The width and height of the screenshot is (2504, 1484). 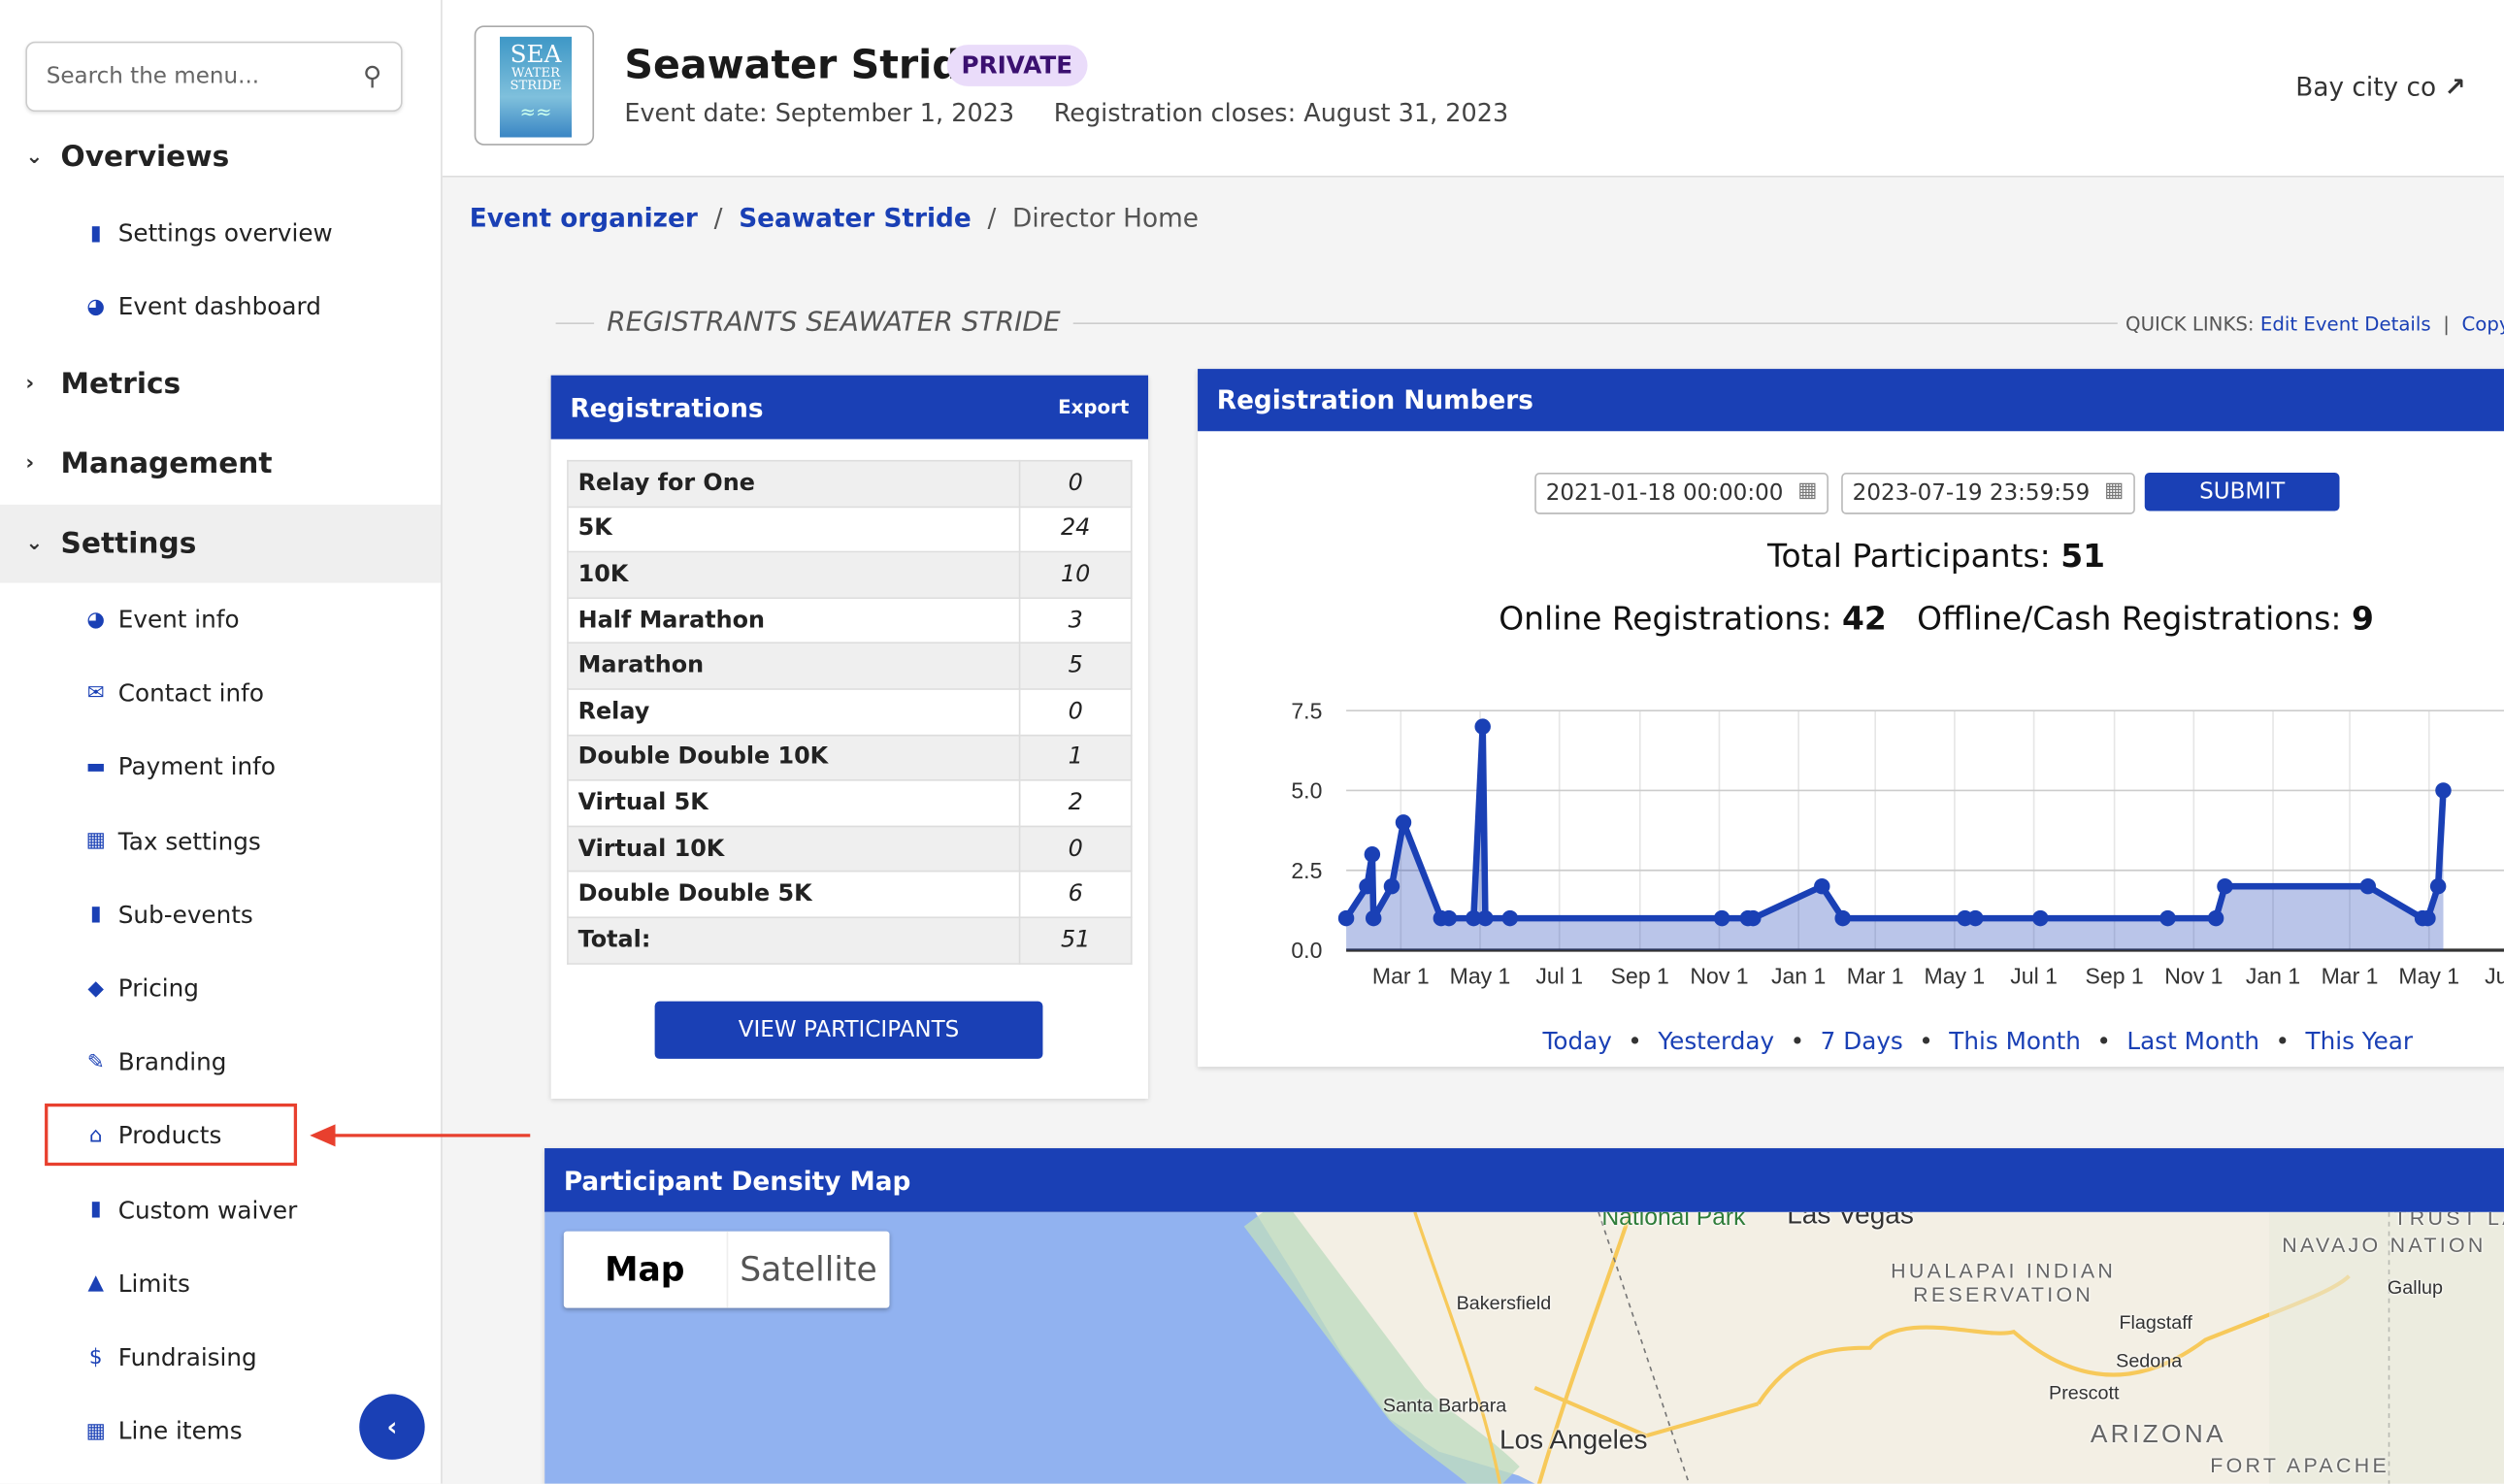 What do you see at coordinates (1094, 407) in the screenshot?
I see `export-link: Export` at bounding box center [1094, 407].